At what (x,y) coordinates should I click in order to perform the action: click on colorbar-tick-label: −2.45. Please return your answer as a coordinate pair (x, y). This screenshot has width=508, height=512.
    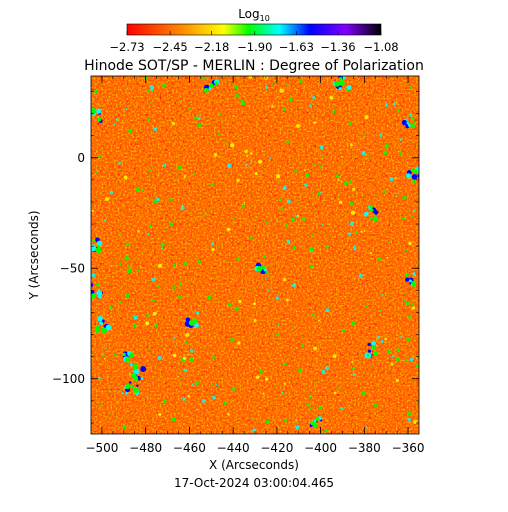
    Looking at the image, I should click on (169, 47).